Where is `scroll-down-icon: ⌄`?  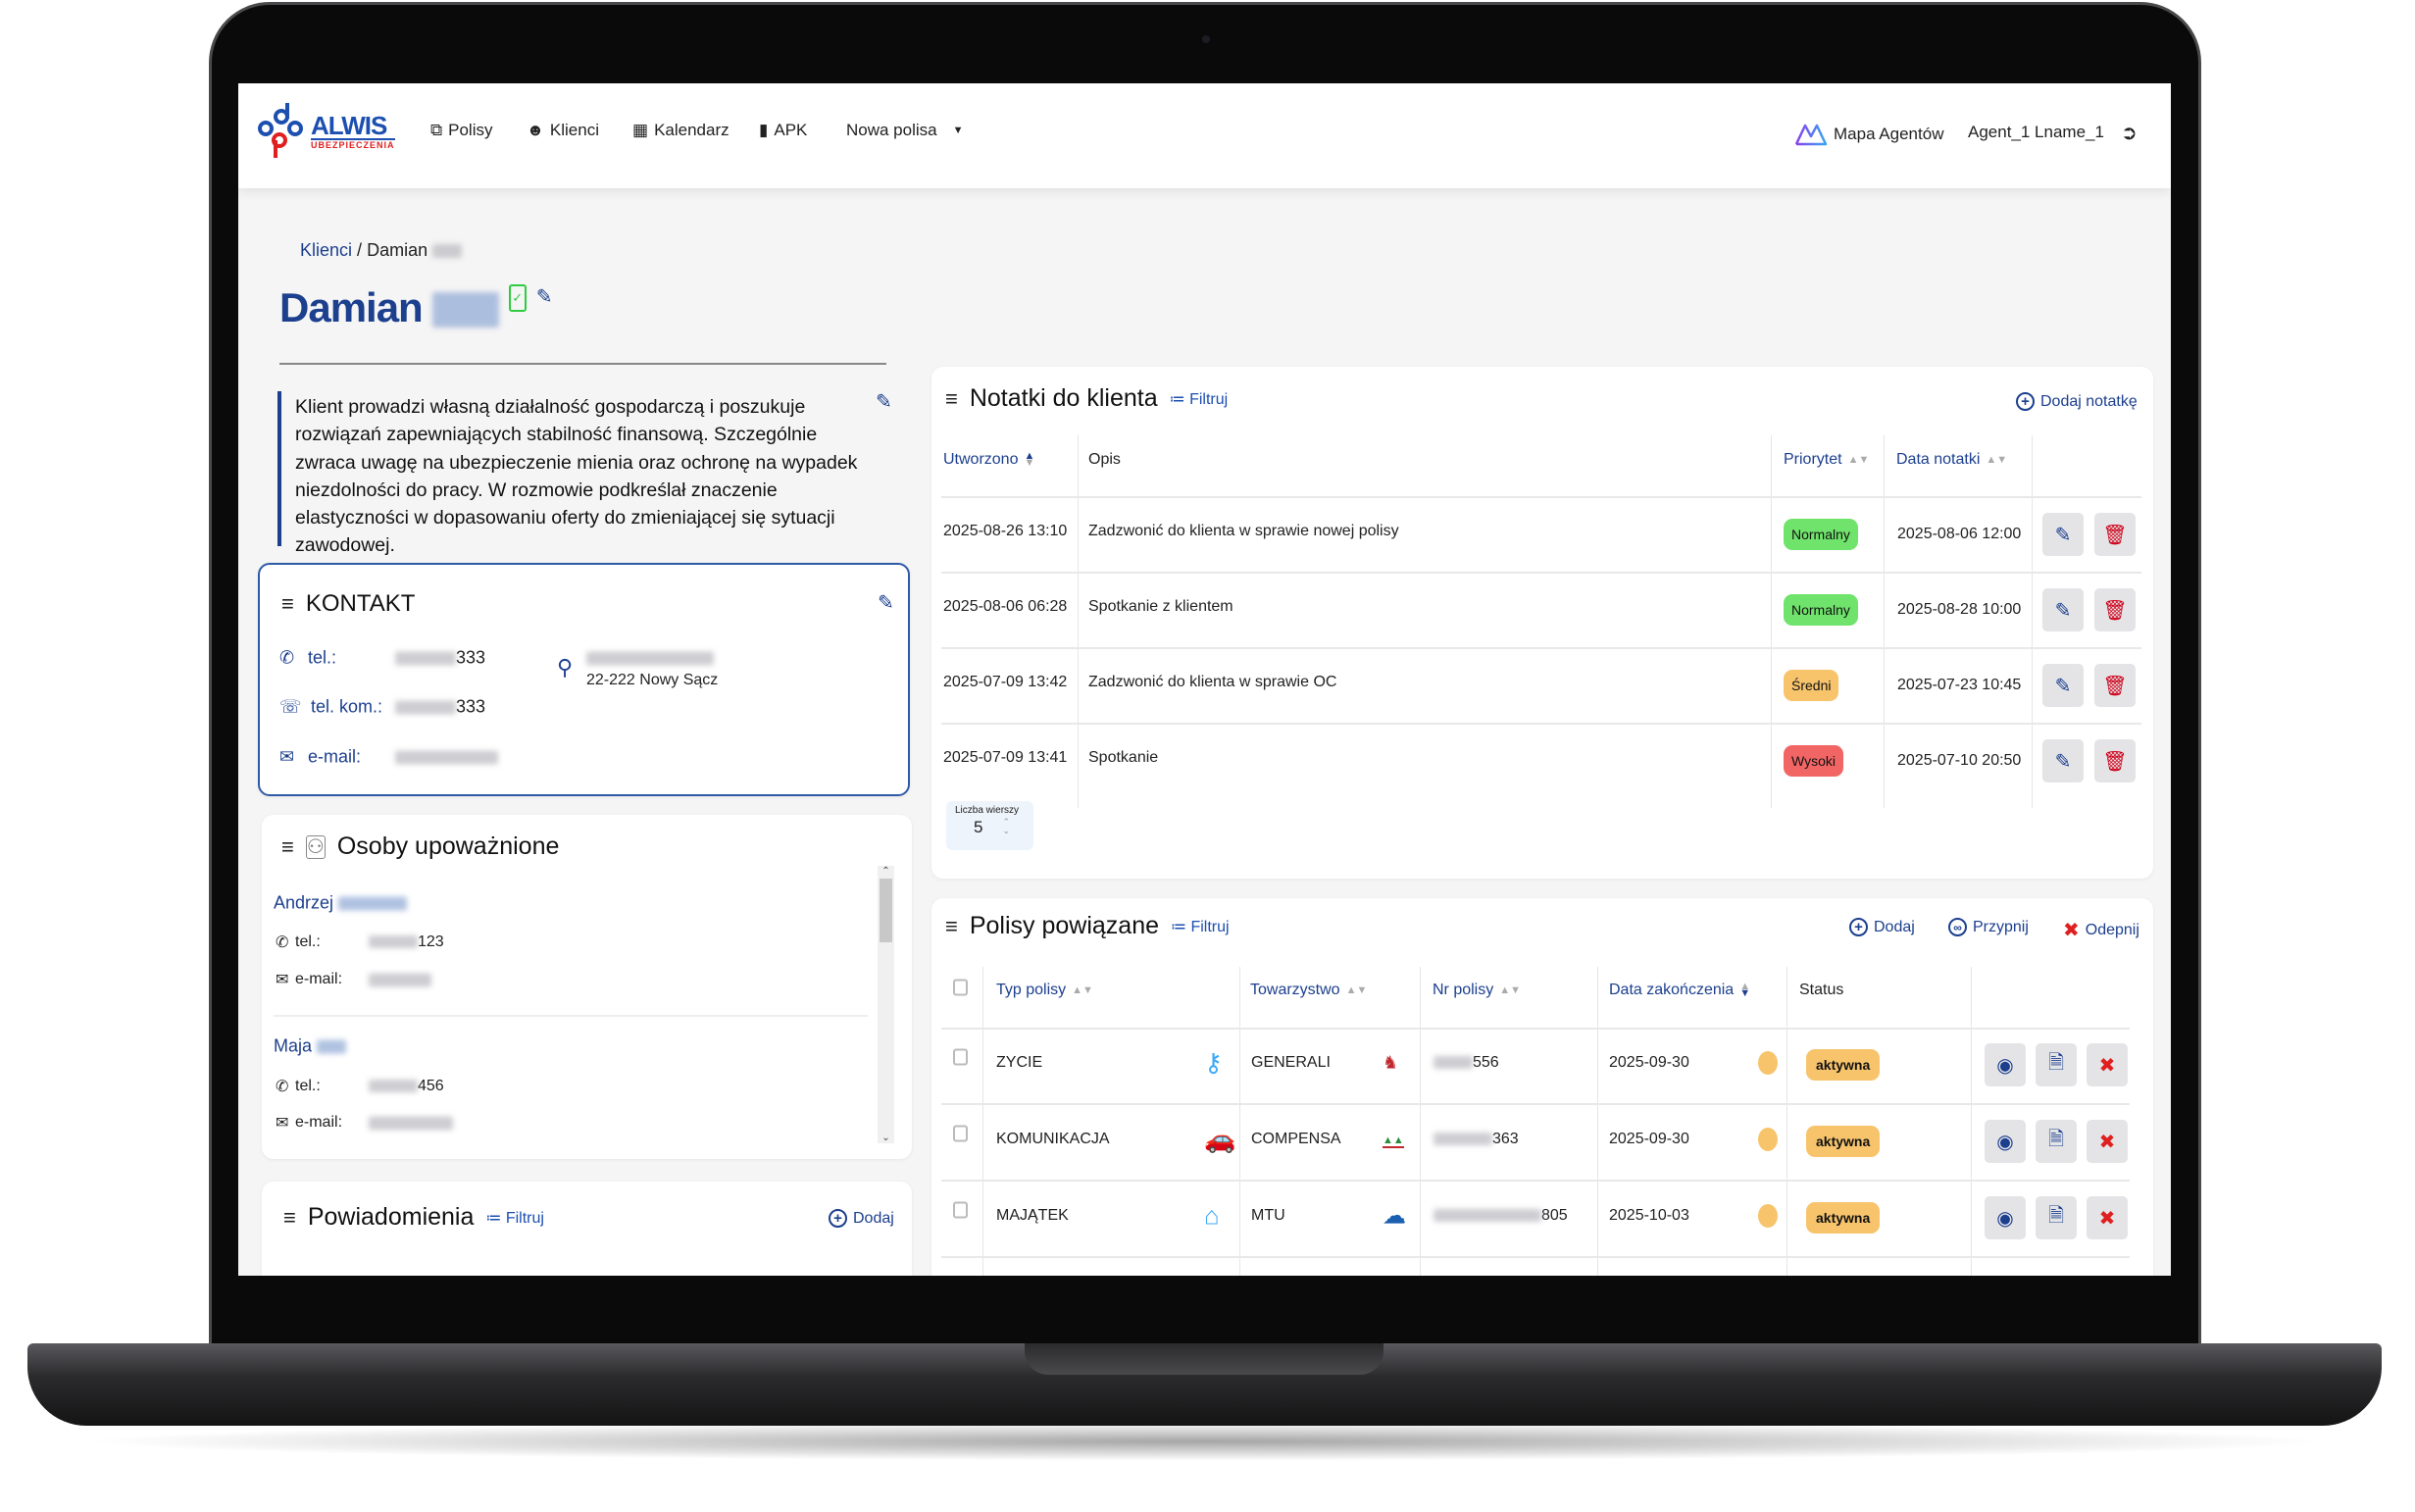 scroll-down-icon: ⌄ is located at coordinates (885, 1138).